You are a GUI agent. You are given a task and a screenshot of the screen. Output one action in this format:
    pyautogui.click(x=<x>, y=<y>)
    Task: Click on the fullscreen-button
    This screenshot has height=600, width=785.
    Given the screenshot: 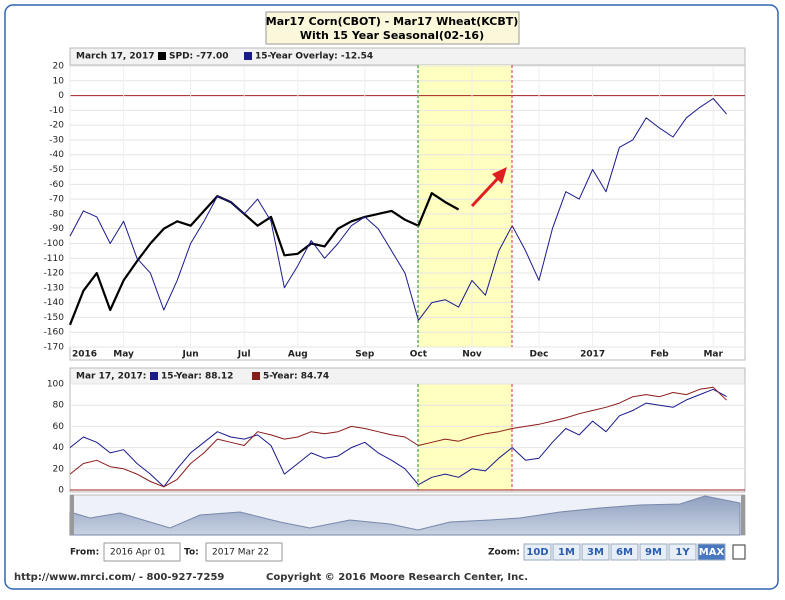 What is the action you would take?
    pyautogui.click(x=739, y=552)
    